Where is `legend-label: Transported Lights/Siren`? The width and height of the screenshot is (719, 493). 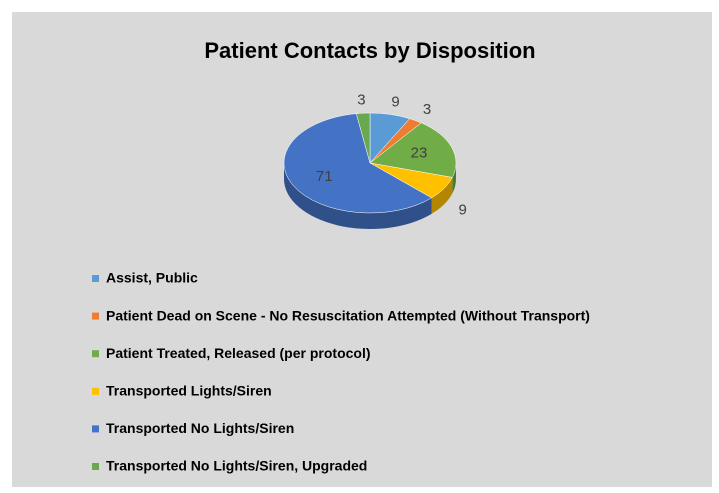 legend-label: Transported Lights/Siren is located at coordinates (189, 391).